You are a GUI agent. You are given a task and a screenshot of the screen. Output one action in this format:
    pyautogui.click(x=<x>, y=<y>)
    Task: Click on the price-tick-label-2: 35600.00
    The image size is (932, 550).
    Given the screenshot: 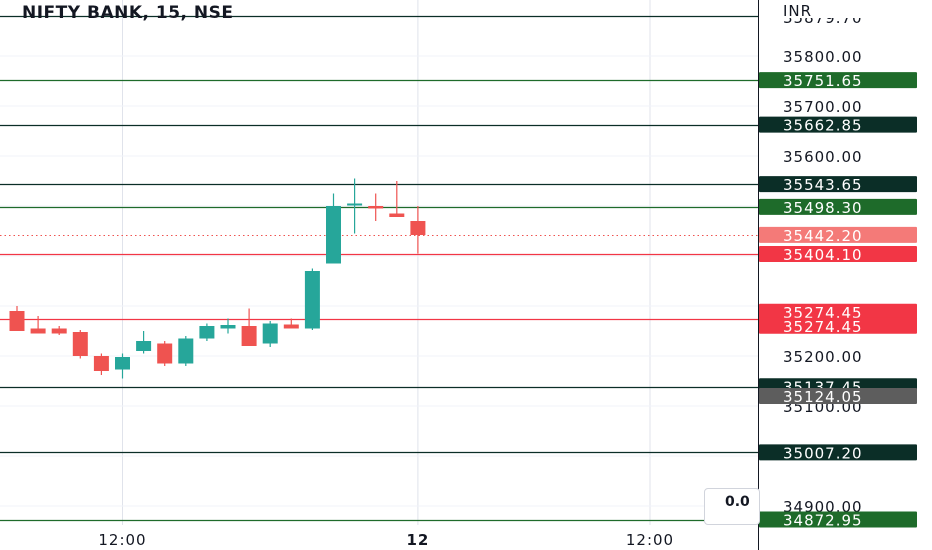 What is the action you would take?
    pyautogui.click(x=823, y=157)
    